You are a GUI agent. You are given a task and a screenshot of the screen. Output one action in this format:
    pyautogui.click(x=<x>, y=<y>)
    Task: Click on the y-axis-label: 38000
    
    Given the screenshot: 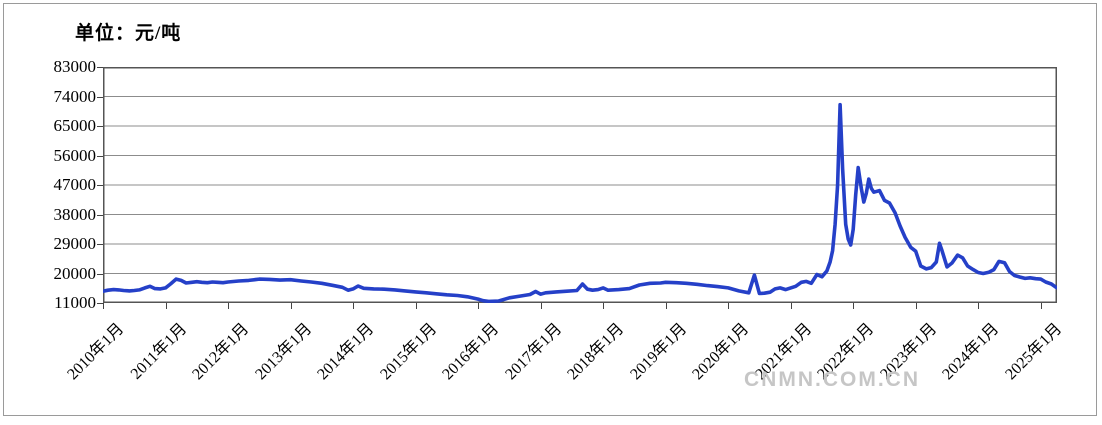 What is the action you would take?
    pyautogui.click(x=75, y=214)
    